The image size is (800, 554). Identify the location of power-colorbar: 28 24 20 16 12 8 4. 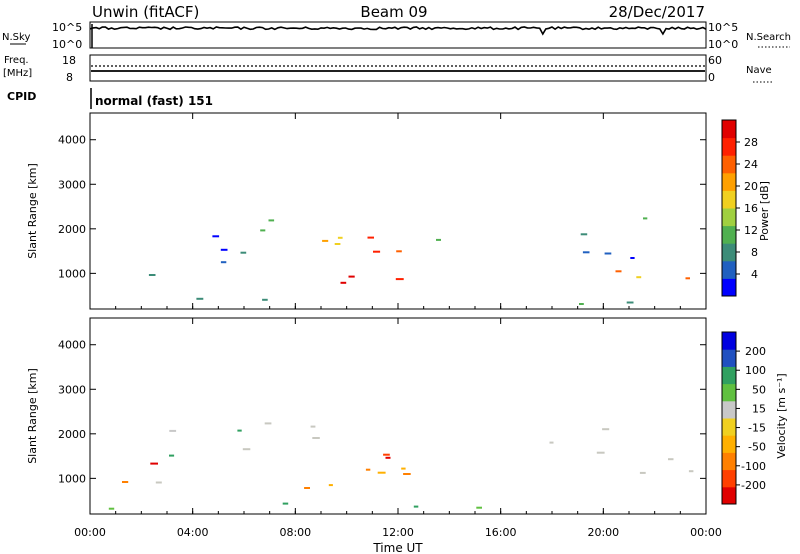
(739, 208).